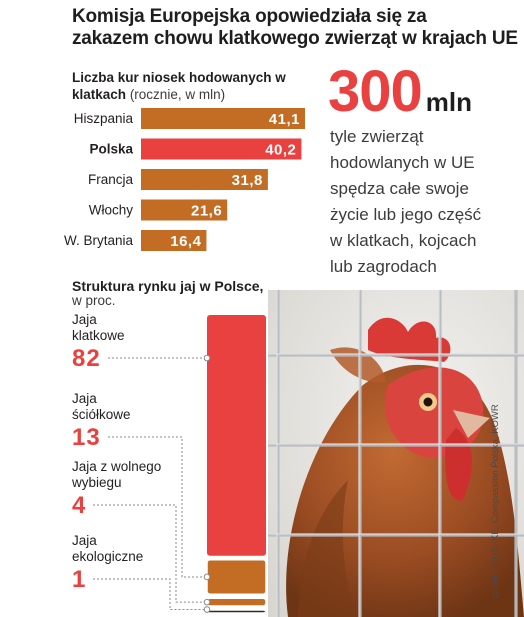 The image size is (524, 617). I want to click on stack-value-label: 1, so click(79, 579).